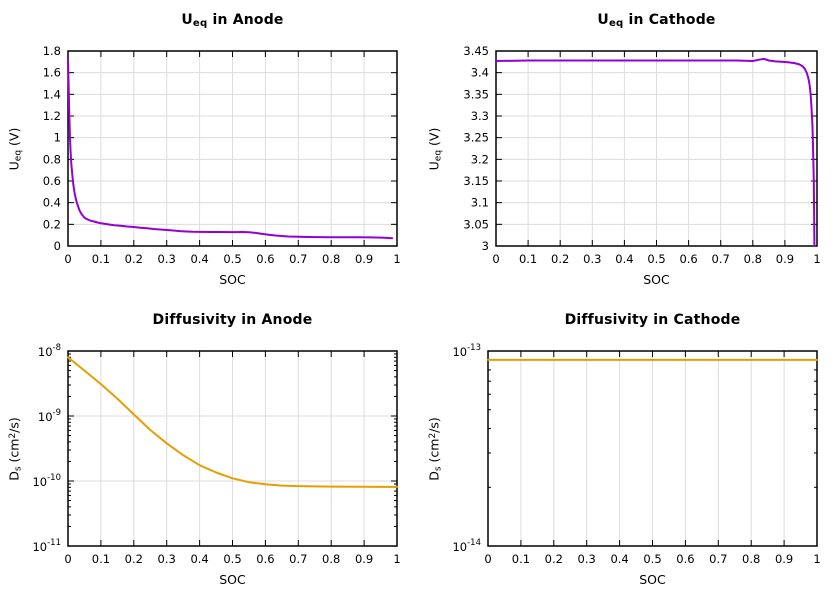 The image size is (840, 600). Describe the element at coordinates (476, 94) in the screenshot. I see `svg-text: 3.35` at that location.